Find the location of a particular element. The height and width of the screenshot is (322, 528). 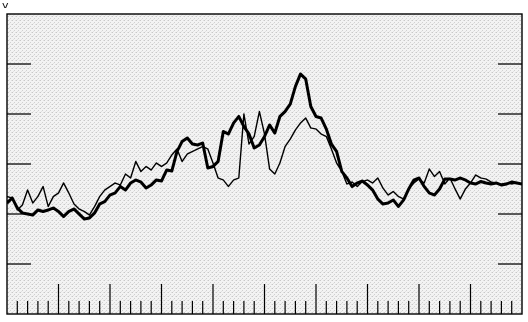

top-label: y is located at coordinates (5, 6).